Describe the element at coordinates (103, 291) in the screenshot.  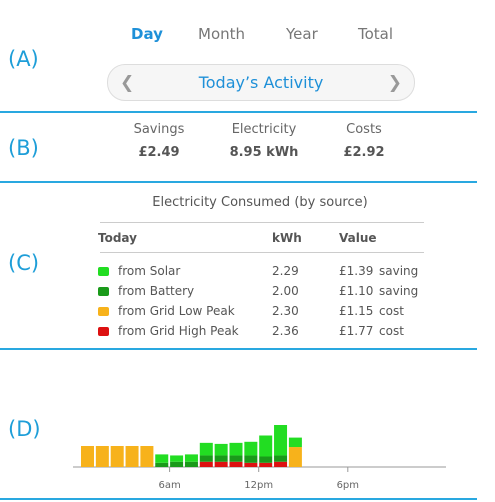
I see `legend-swatch-battery` at that location.